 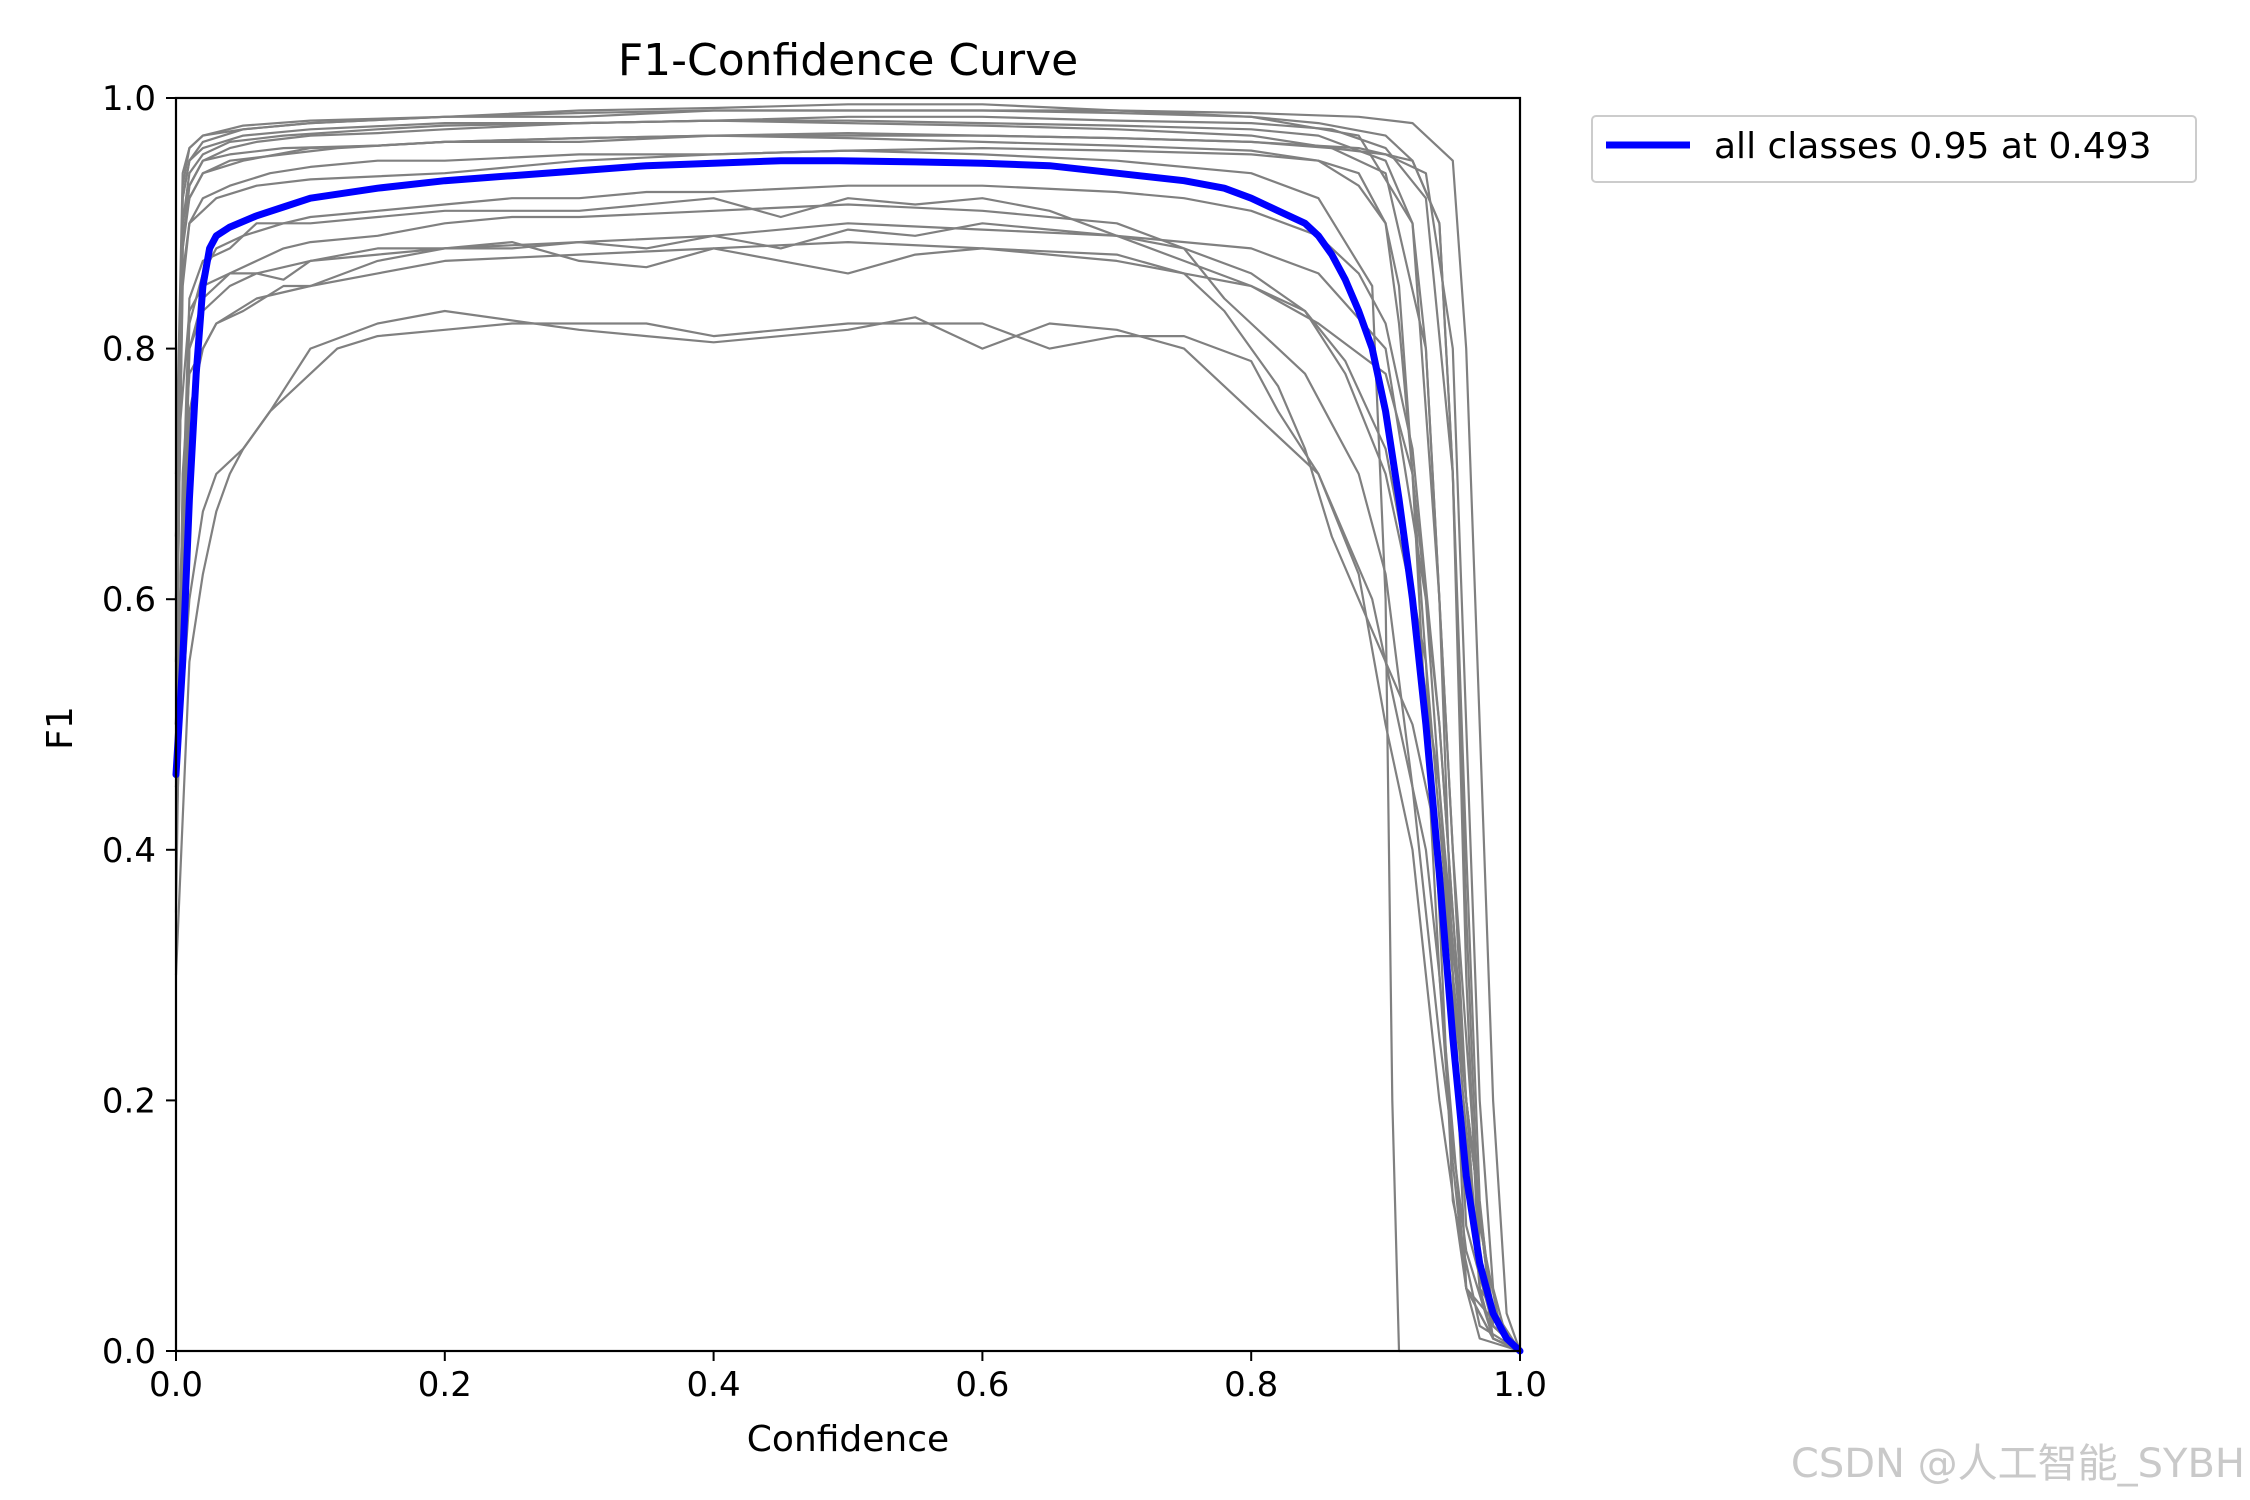 I want to click on legend: all classes 0.95 at 0.493, so click(x=1894, y=149).